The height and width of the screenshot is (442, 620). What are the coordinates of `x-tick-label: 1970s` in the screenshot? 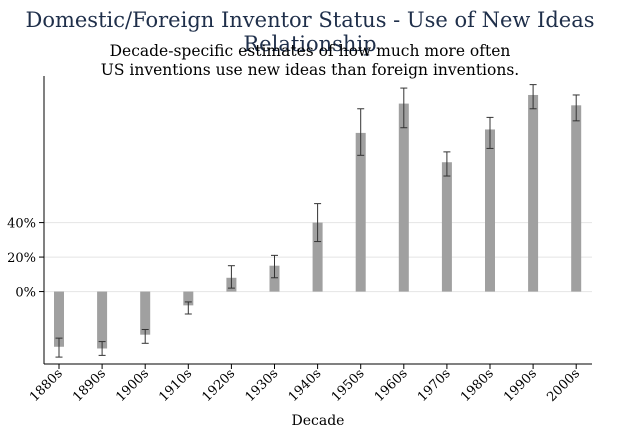 It's located at (434, 385).